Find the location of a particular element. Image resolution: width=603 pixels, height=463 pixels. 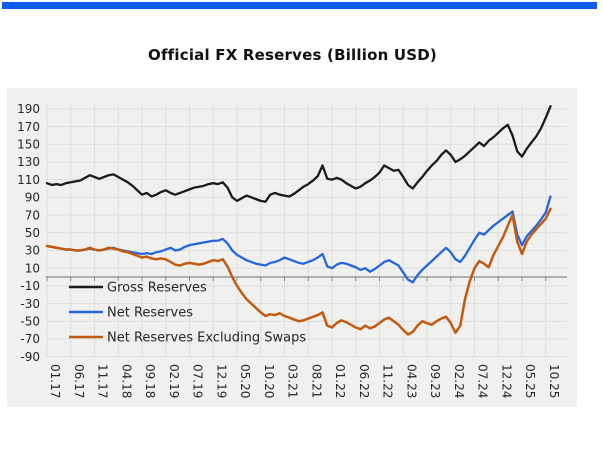

legend-label: Net Reserves Excluding Swaps is located at coordinates (206, 338).